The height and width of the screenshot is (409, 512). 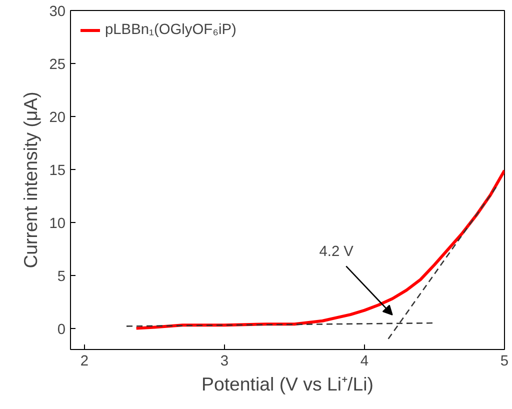 What do you see at coordinates (31, 180) in the screenshot?
I see `y-axis-title: Current intensity (μA)` at bounding box center [31, 180].